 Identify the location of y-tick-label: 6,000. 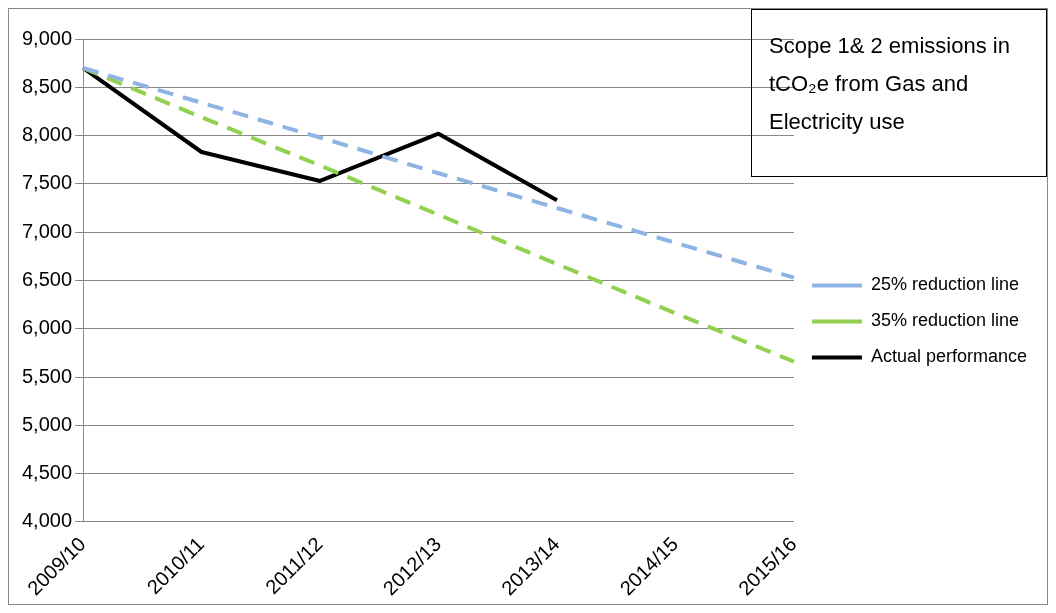
(47, 327).